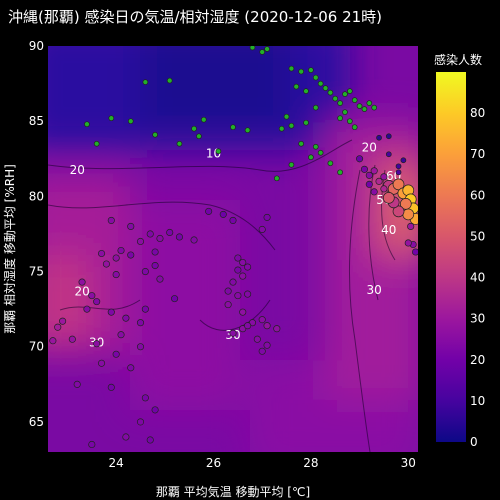 This screenshot has height=500, width=500. What do you see at coordinates (9, 249) in the screenshot?
I see `y-axis-label: 那覇 相対湿度 移動平均 [%RH]` at bounding box center [9, 249].